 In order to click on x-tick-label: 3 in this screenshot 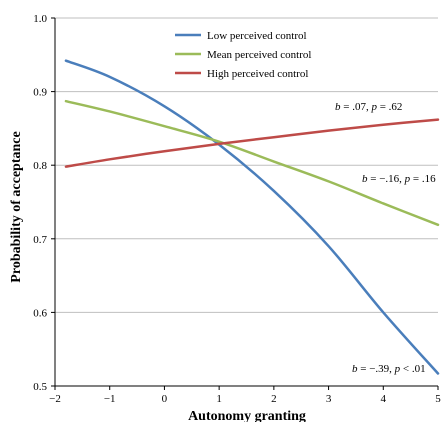, I will do `click(329, 399)`.